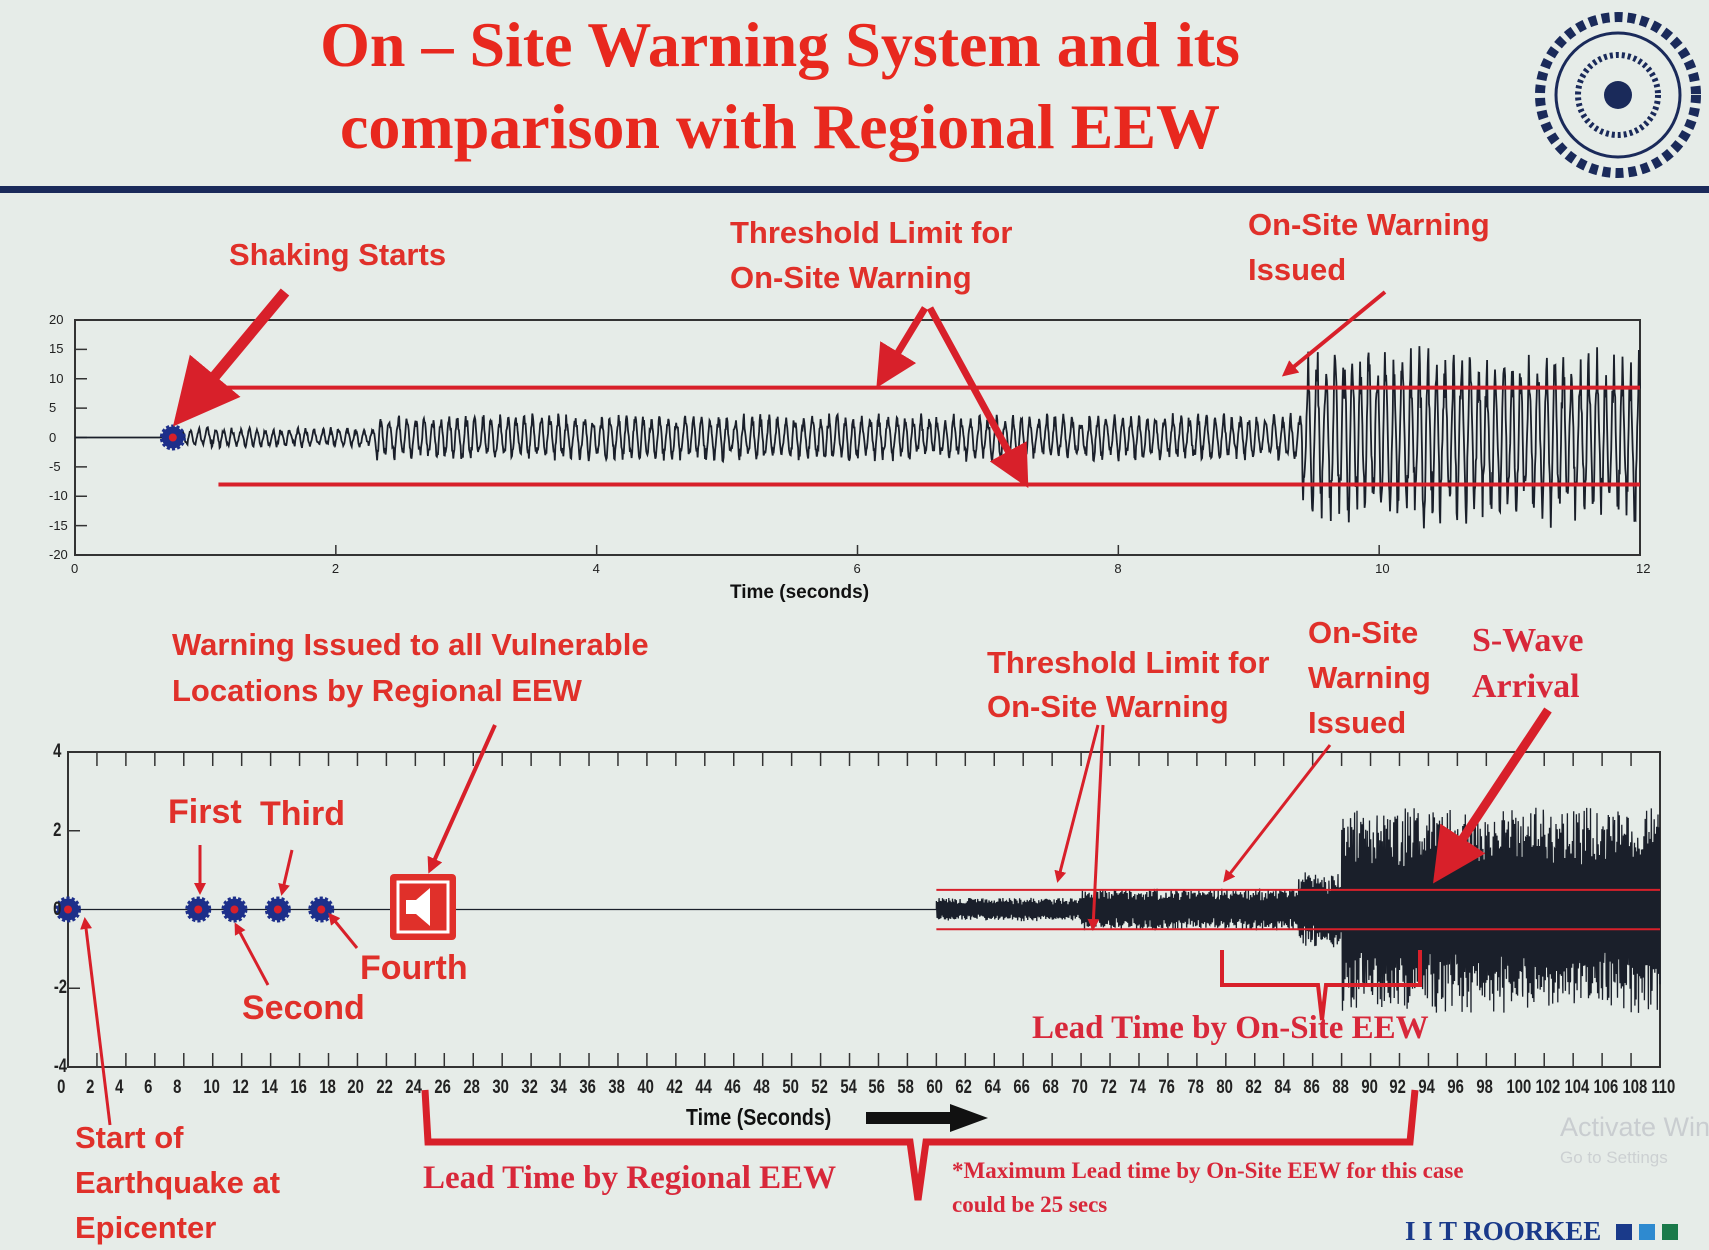 The image size is (1709, 1250). I want to click on x-tick-label: 88, so click(1340, 1087).